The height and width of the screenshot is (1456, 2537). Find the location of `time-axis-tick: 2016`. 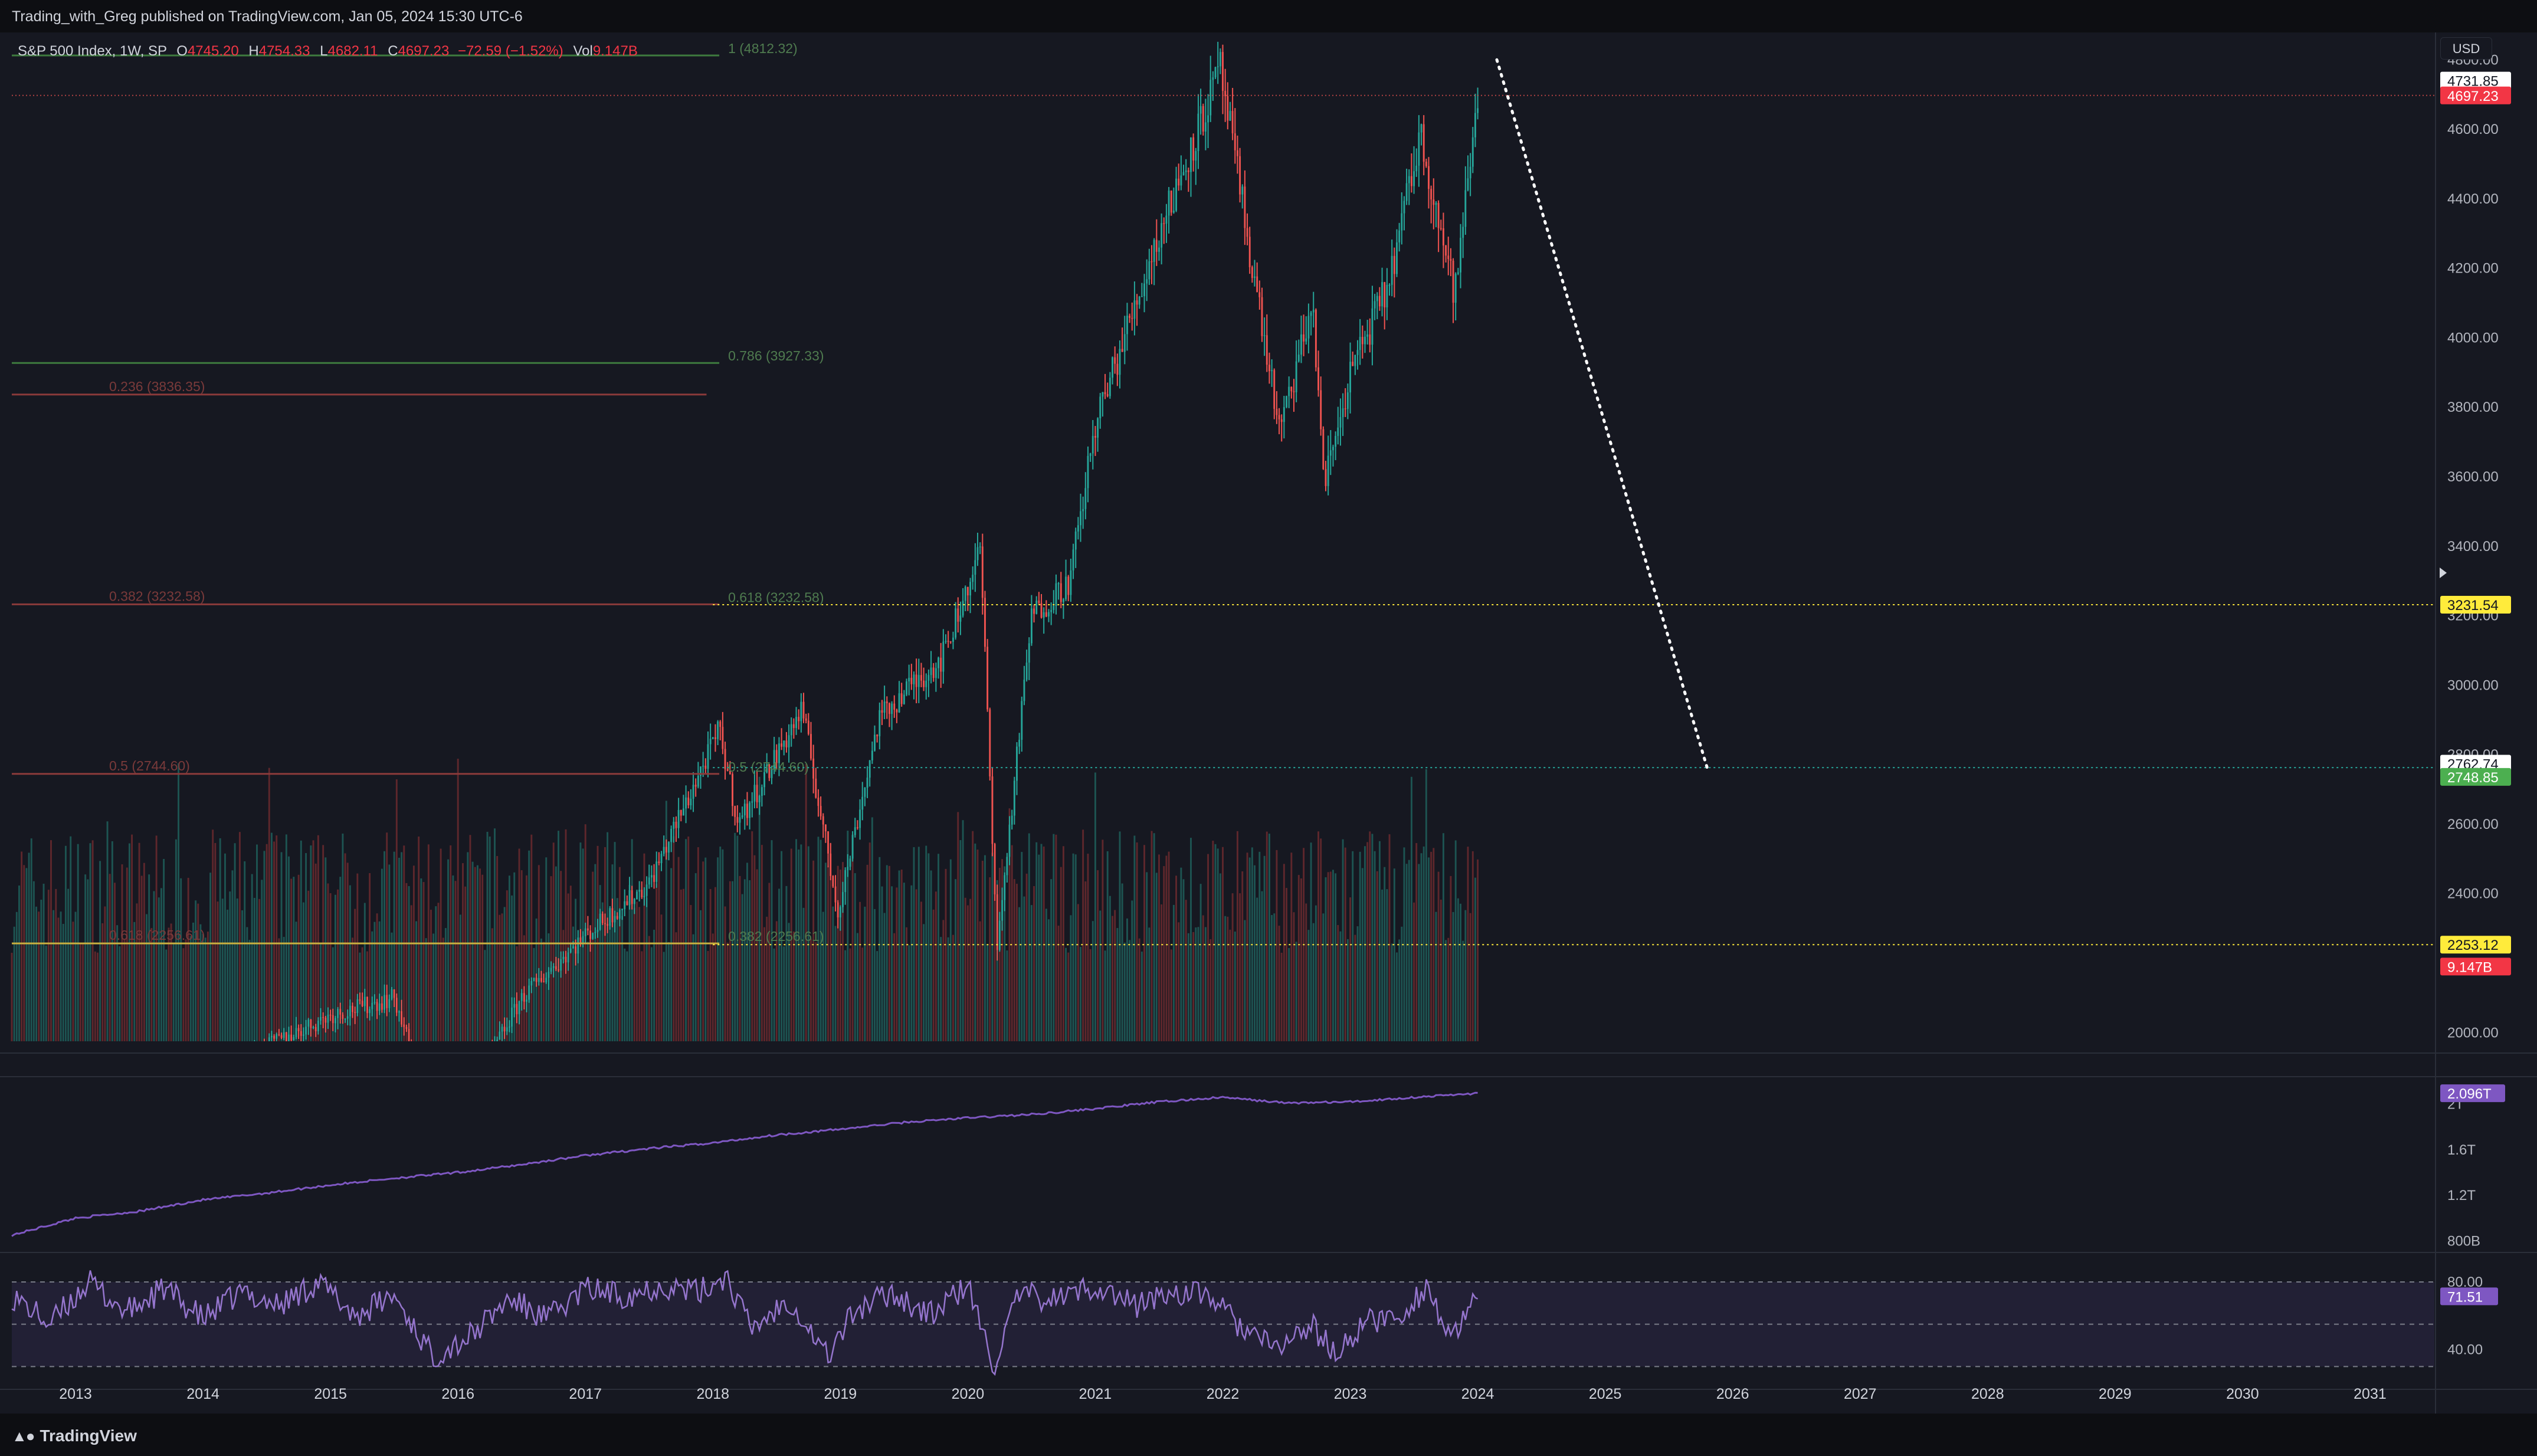

time-axis-tick: 2016 is located at coordinates (457, 1394).